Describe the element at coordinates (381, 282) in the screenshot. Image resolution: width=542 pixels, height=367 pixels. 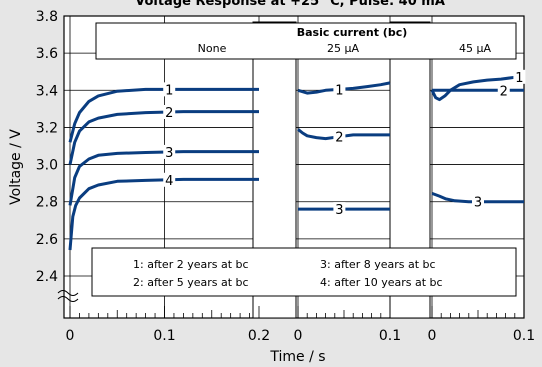
I see `key-entry-4: 4: after 10 years at bc` at that location.